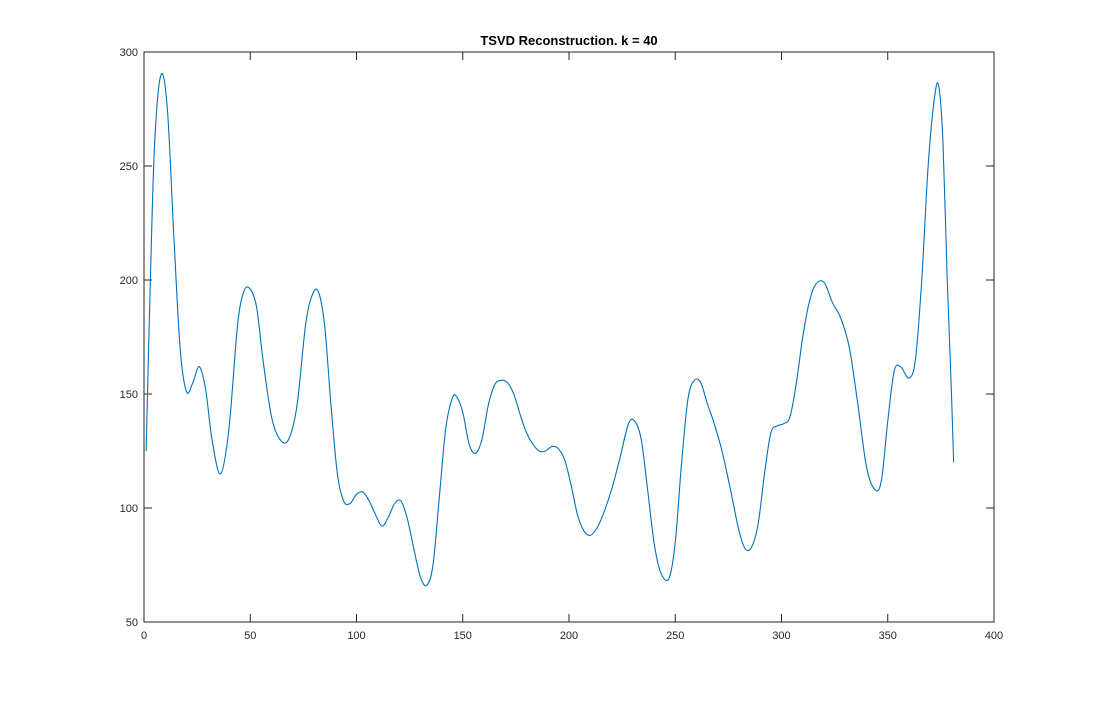  I want to click on y-tick-label: 150, so click(129, 395).